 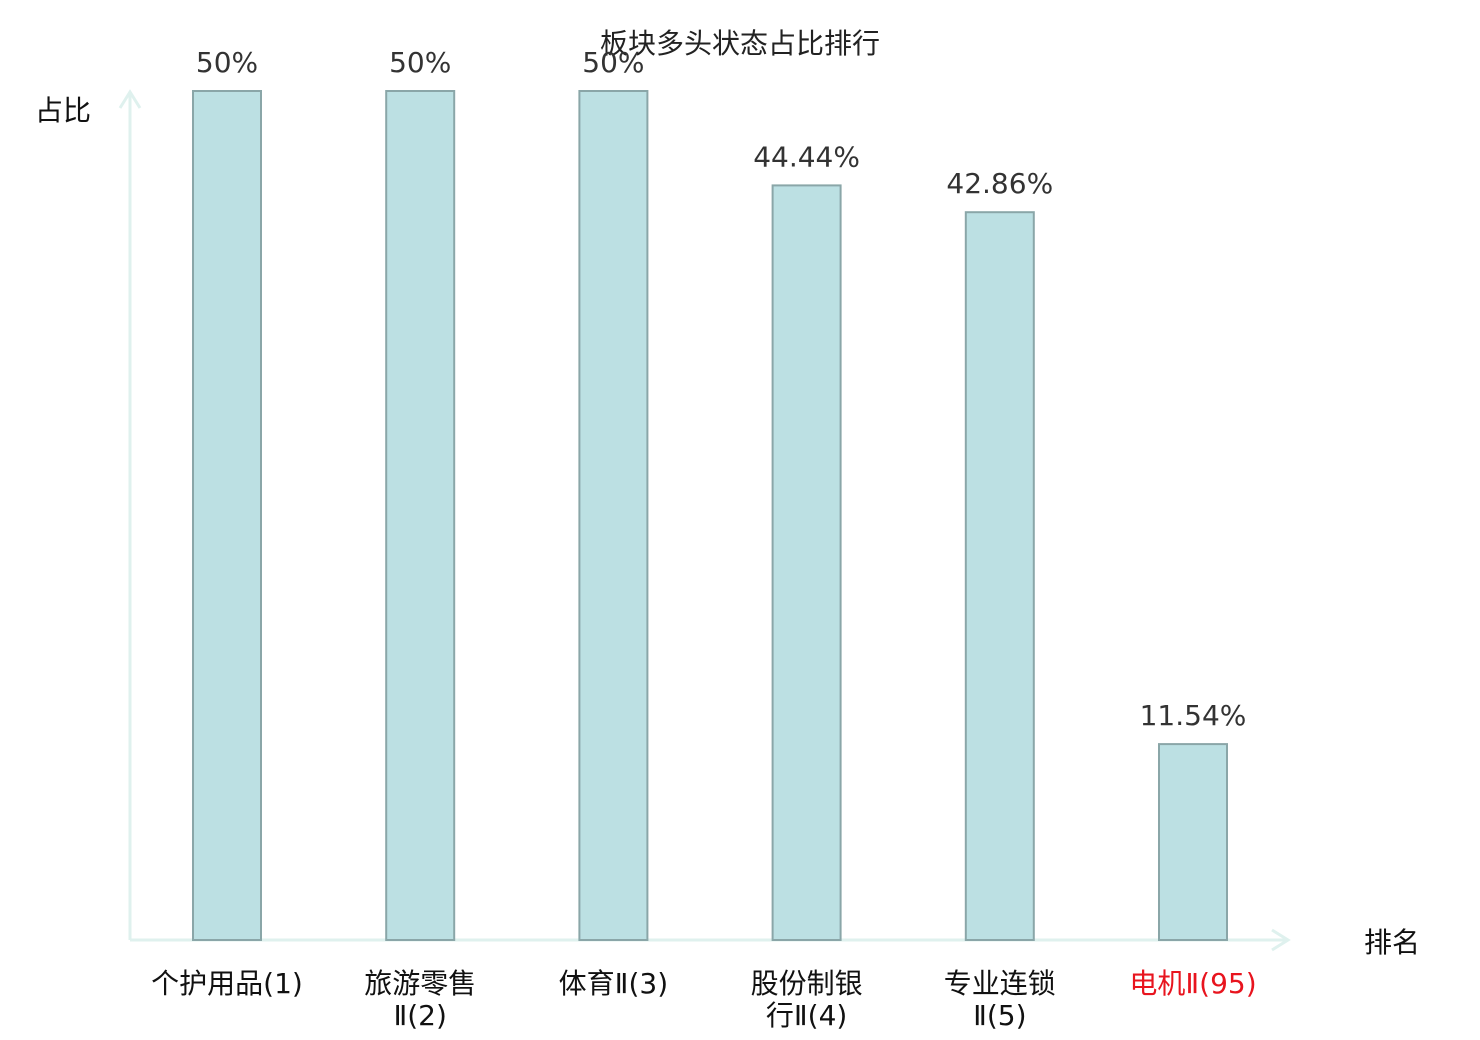 I want to click on x-tick-label-1: 个护用品(1), so click(x=227, y=983).